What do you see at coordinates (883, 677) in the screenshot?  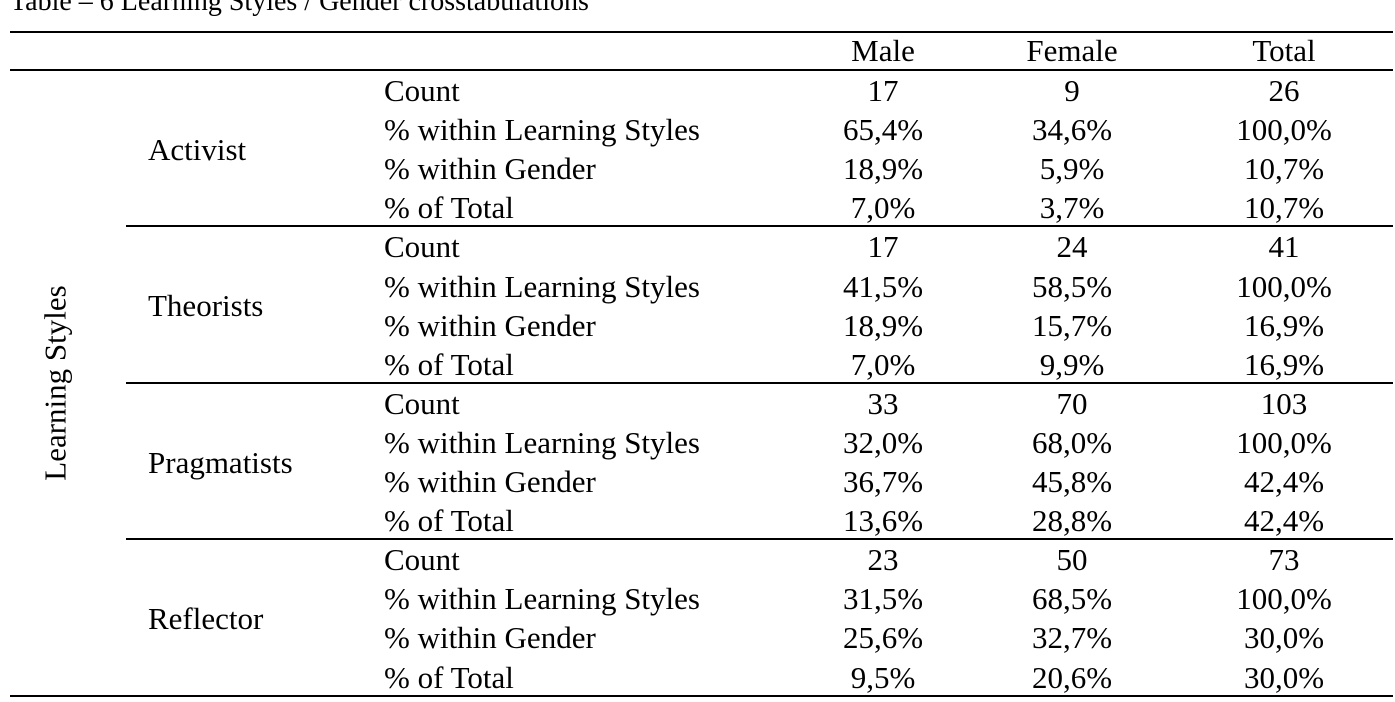 I see `table-cell-male: 9,5%` at bounding box center [883, 677].